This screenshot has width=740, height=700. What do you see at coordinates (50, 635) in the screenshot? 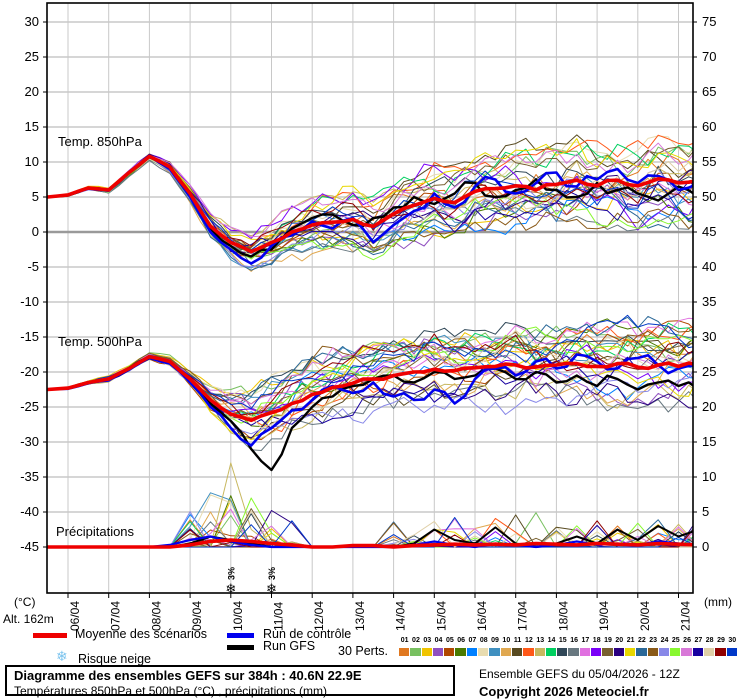
I see `mean-line-swatch` at bounding box center [50, 635].